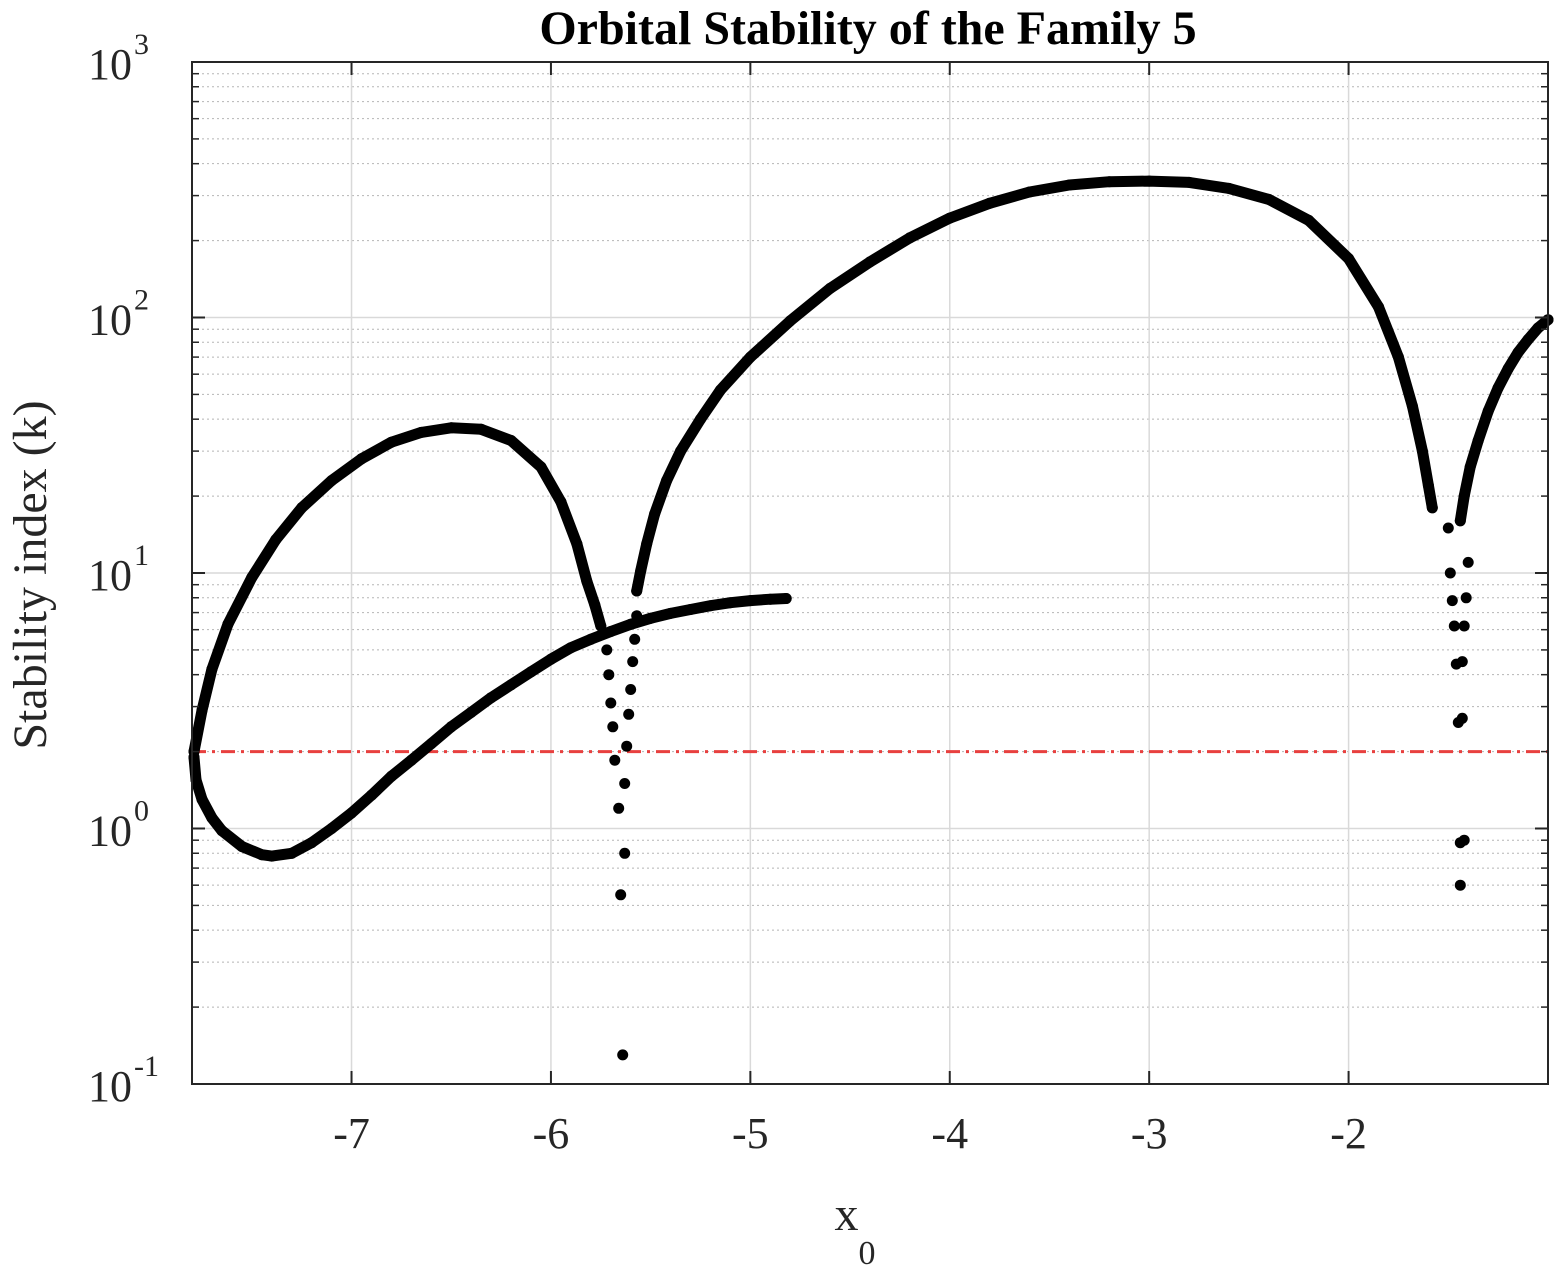  Describe the element at coordinates (867, 28) in the screenshot. I see `chart-title: Orbital Stability of the Family 5` at that location.